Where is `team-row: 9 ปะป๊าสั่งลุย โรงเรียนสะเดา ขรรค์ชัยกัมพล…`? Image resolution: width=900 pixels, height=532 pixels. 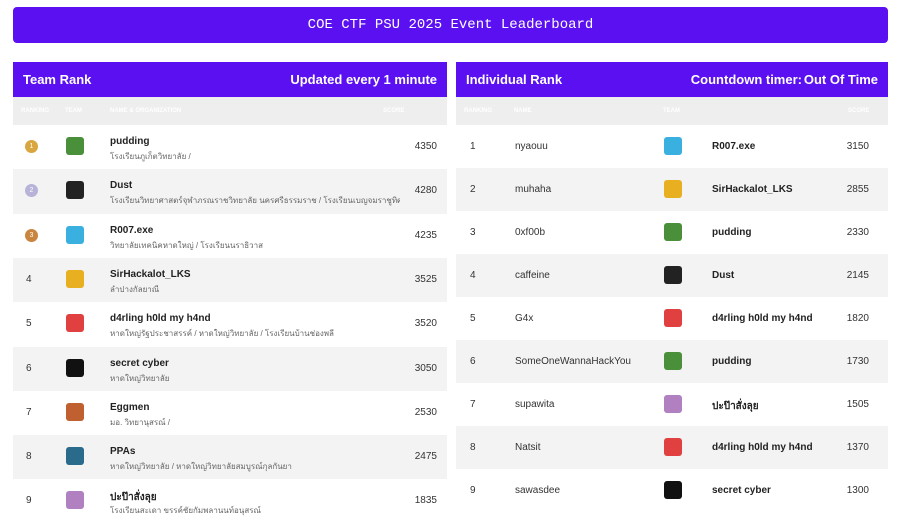 team-row: 9 ปะป๊าสั่งลุย โรงเรียนสะเดา ขรรค์ชัยกัมพล… is located at coordinates (230, 501).